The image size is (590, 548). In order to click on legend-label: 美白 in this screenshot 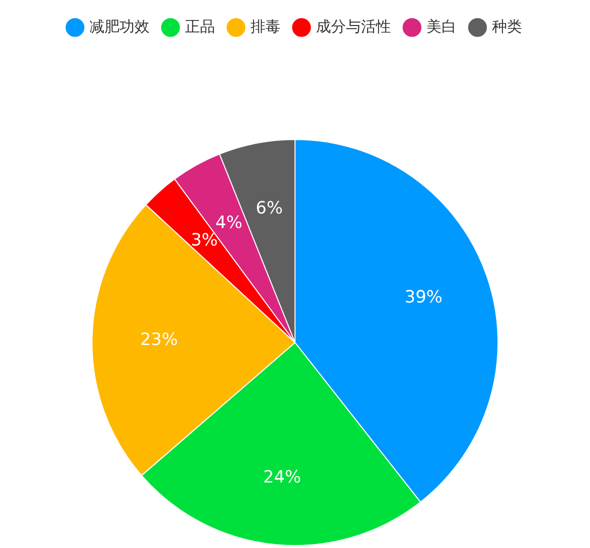, I will do `click(441, 26)`.